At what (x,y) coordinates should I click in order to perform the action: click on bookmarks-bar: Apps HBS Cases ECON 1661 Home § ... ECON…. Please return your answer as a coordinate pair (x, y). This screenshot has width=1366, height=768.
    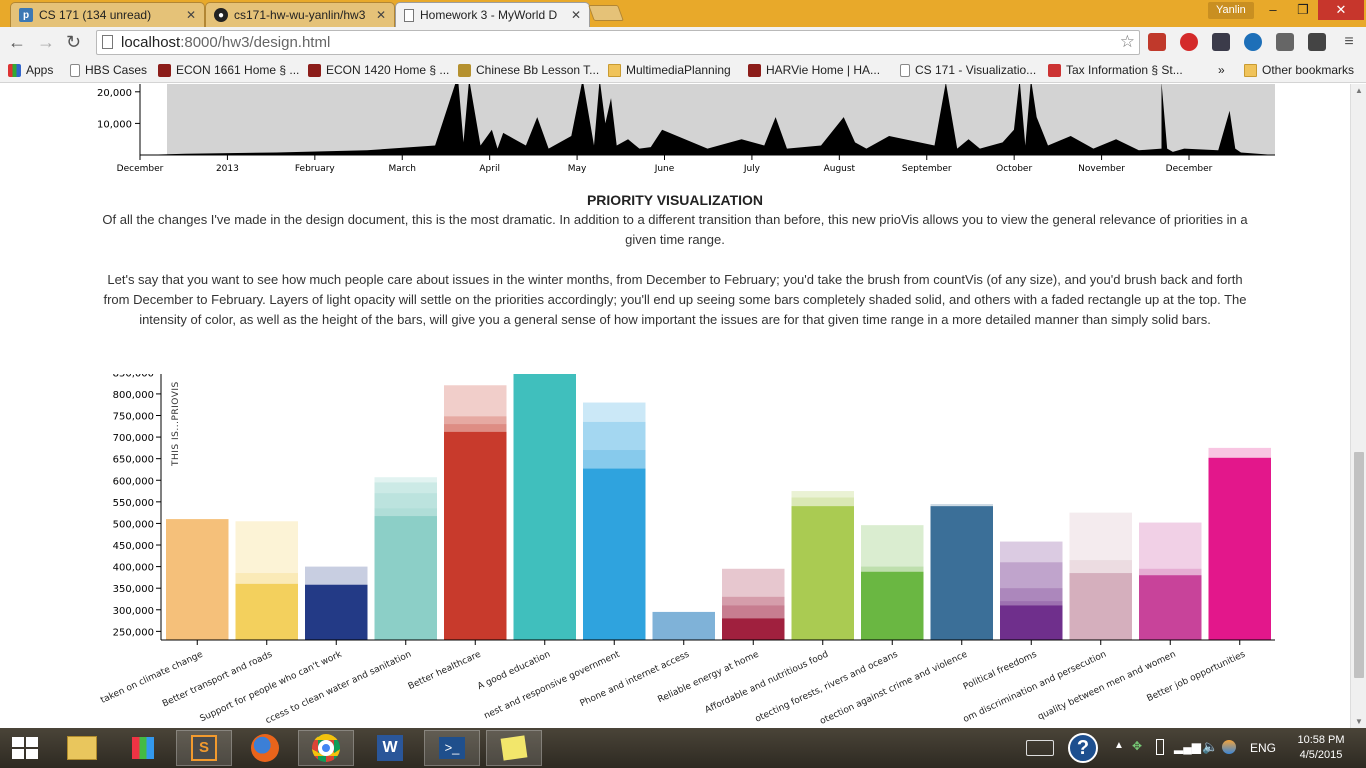
    Looking at the image, I should click on (683, 70).